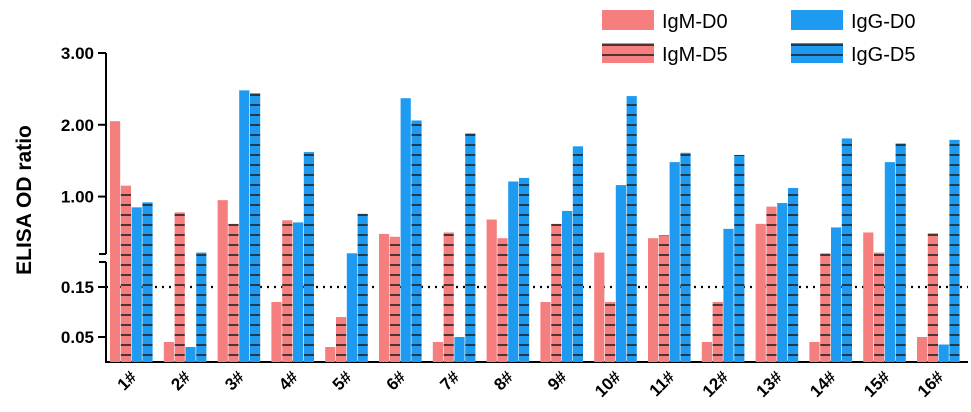 The width and height of the screenshot is (971, 412). Describe the element at coordinates (695, 55) in the screenshot. I see `legend-label: IgM-D5` at that location.